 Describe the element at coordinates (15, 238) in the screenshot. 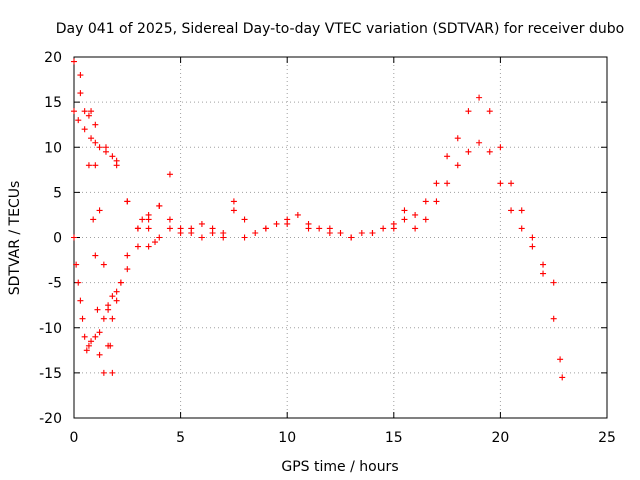

I see `y-axis-label: SDTVAR / TECUs` at that location.